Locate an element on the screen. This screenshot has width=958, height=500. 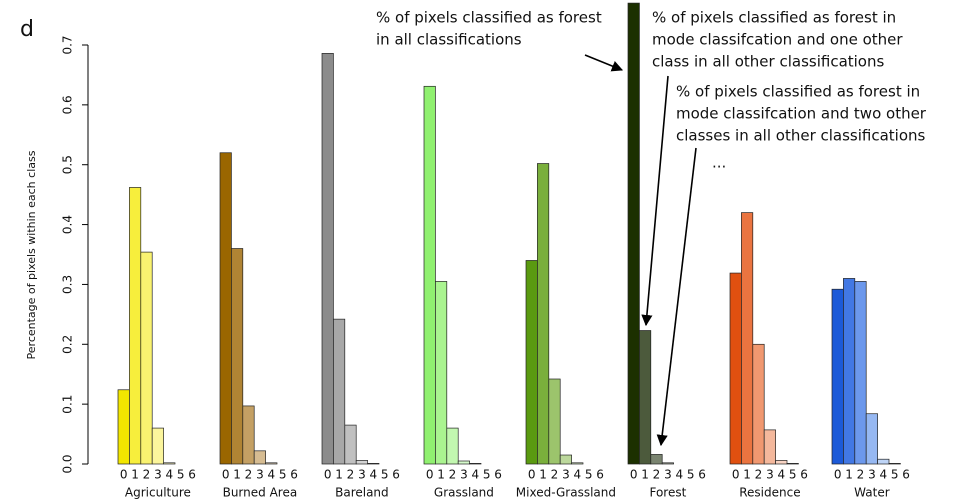
group-label: Bareland is located at coordinates (362, 493).